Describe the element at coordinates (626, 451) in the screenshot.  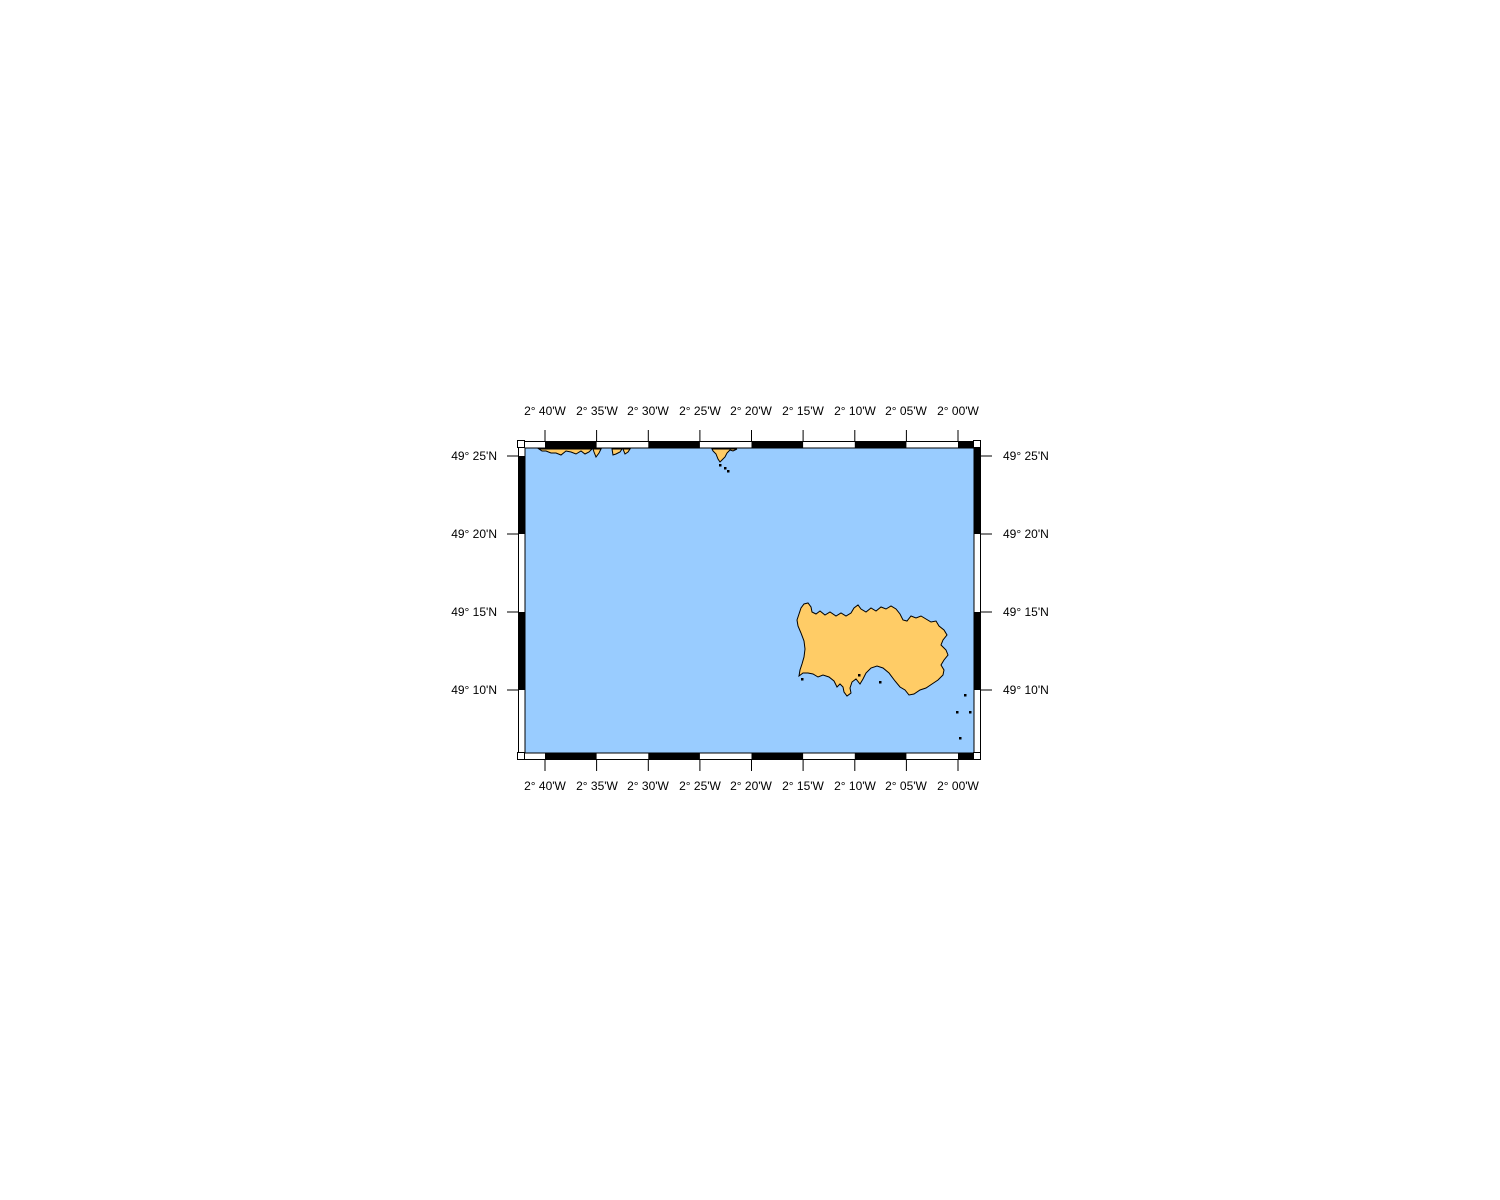
I see `jethou-landmass` at that location.